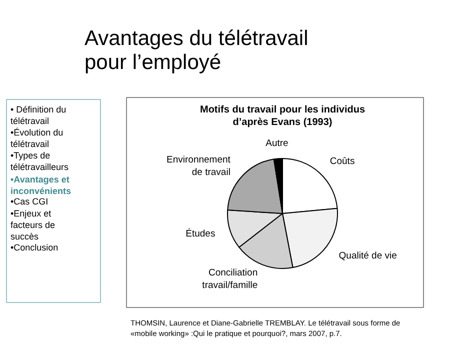 This screenshot has width=474, height=355. I want to click on text: •Conclusion, so click(34, 247).